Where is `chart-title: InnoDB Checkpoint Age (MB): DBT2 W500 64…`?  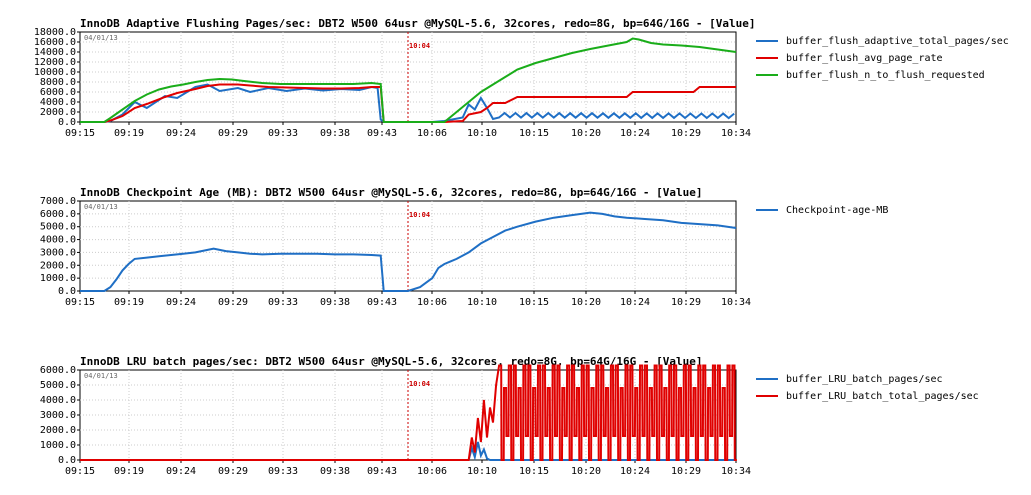
chart-title: InnoDB Checkpoint Age (MB): DBT2 W500 64… is located at coordinates (391, 192).